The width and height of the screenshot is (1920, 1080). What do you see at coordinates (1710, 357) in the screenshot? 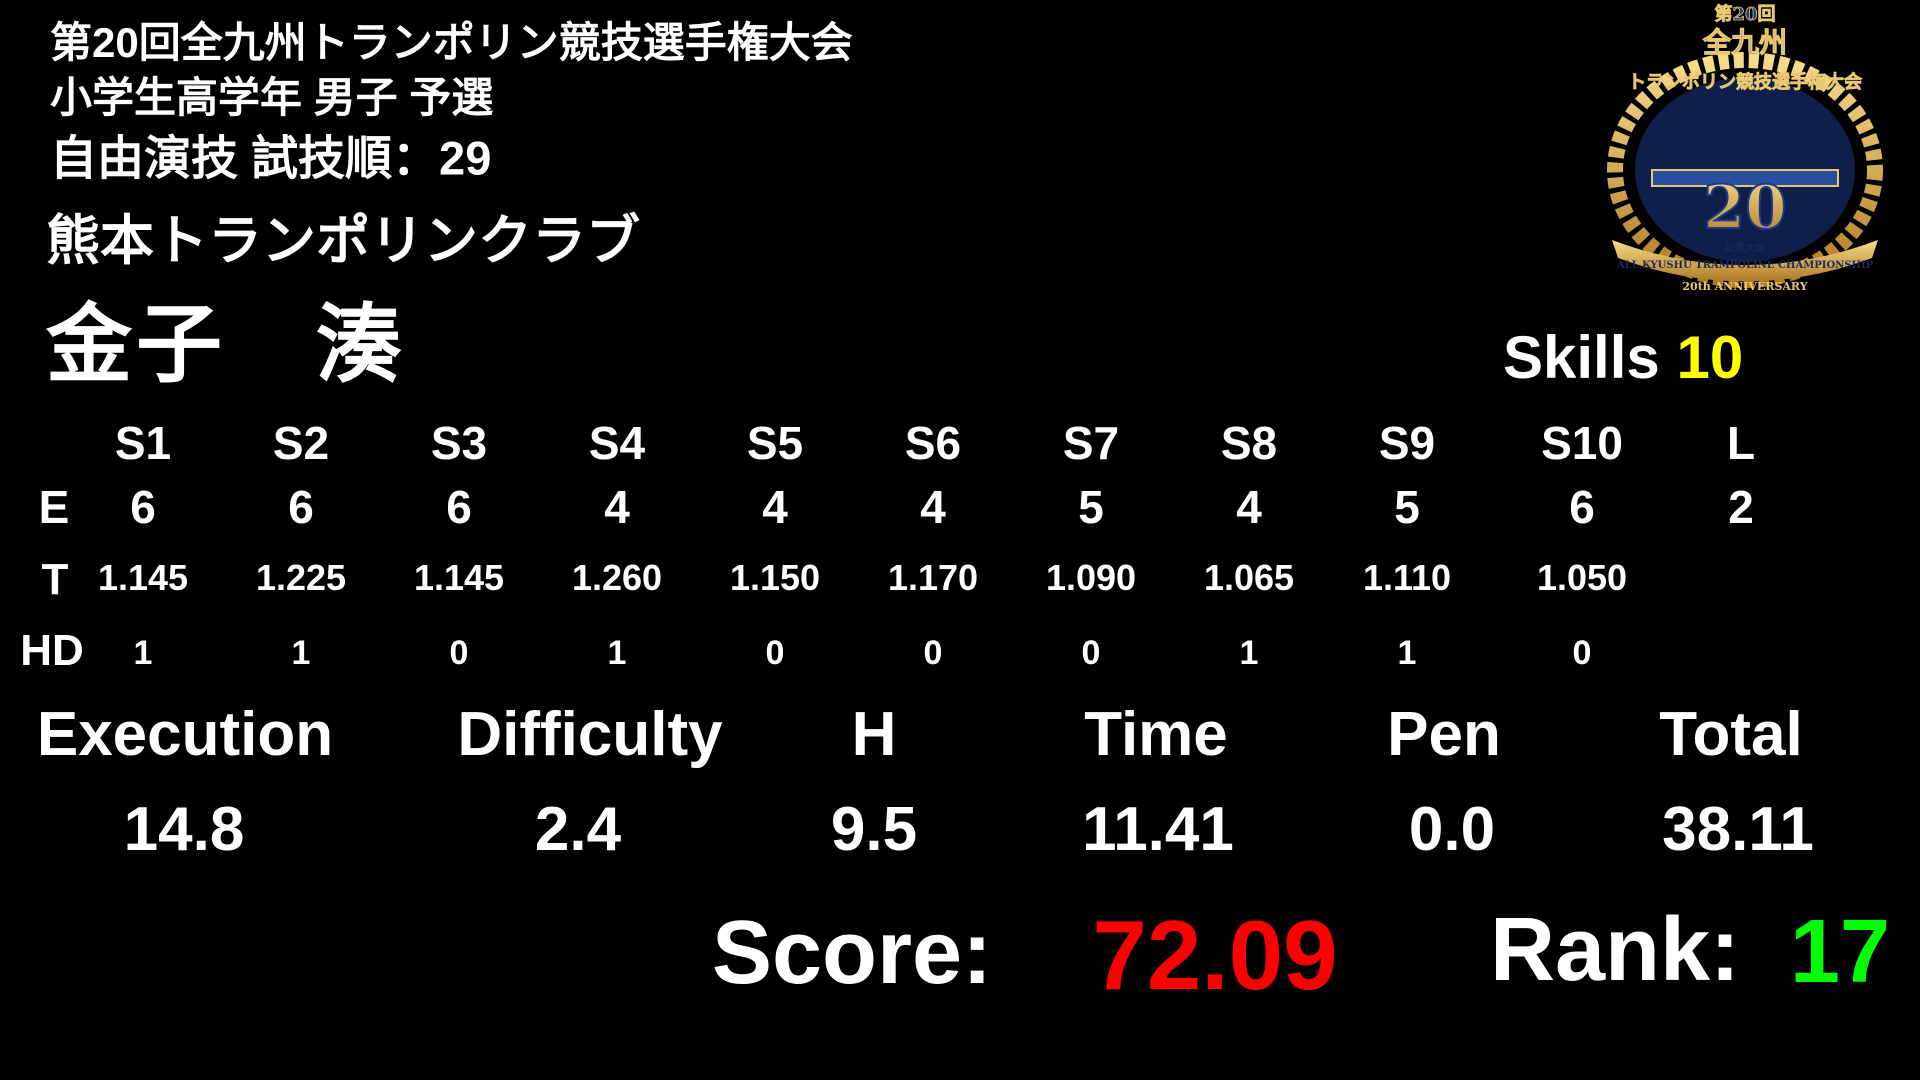
I see `skills-value: 10` at bounding box center [1710, 357].